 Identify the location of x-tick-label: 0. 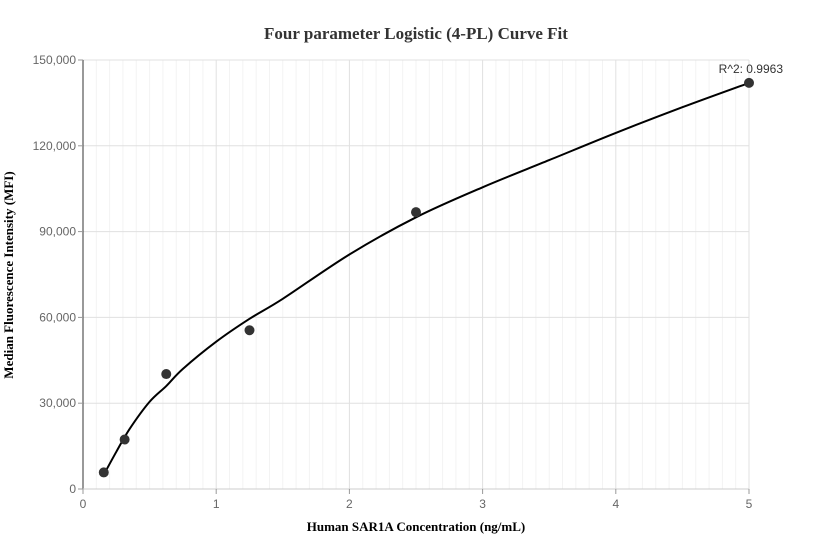
(83, 504).